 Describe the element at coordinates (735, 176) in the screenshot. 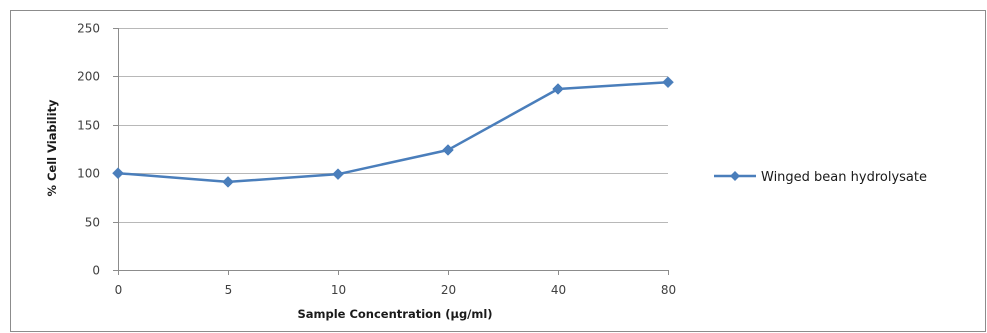

I see `legend-marker` at that location.